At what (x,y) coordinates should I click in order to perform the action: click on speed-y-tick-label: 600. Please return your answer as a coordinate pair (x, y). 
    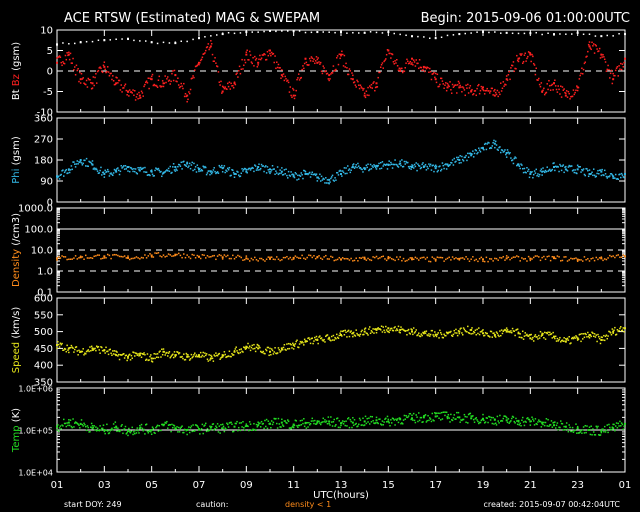
    Looking at the image, I should click on (43, 299).